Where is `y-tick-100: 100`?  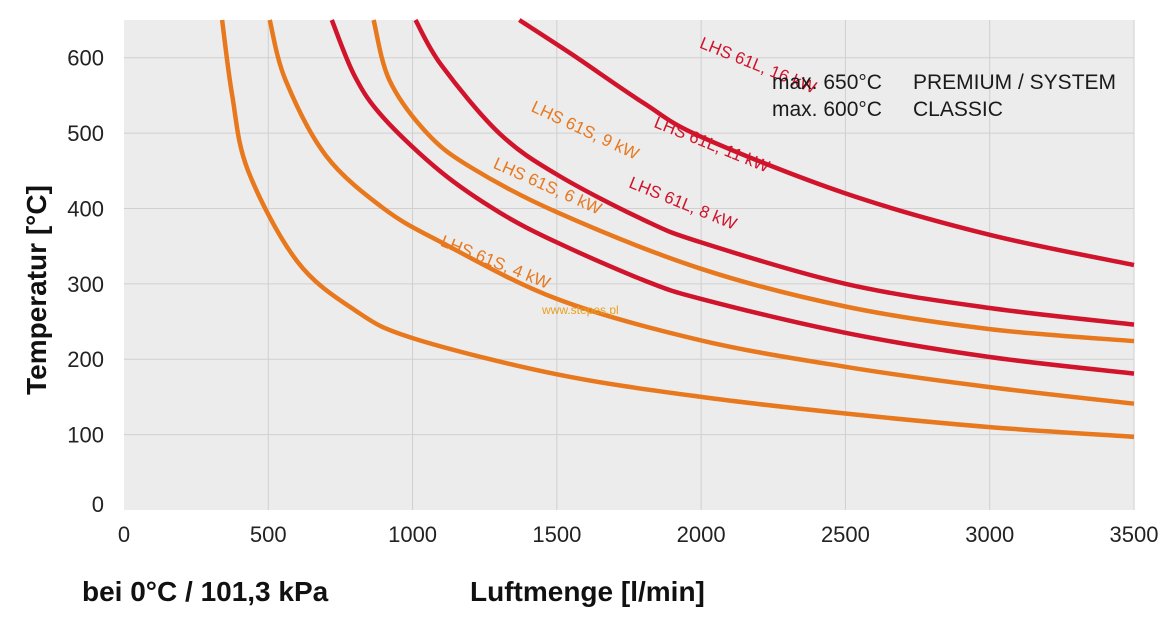
y-tick-100: 100 is located at coordinates (85, 435).